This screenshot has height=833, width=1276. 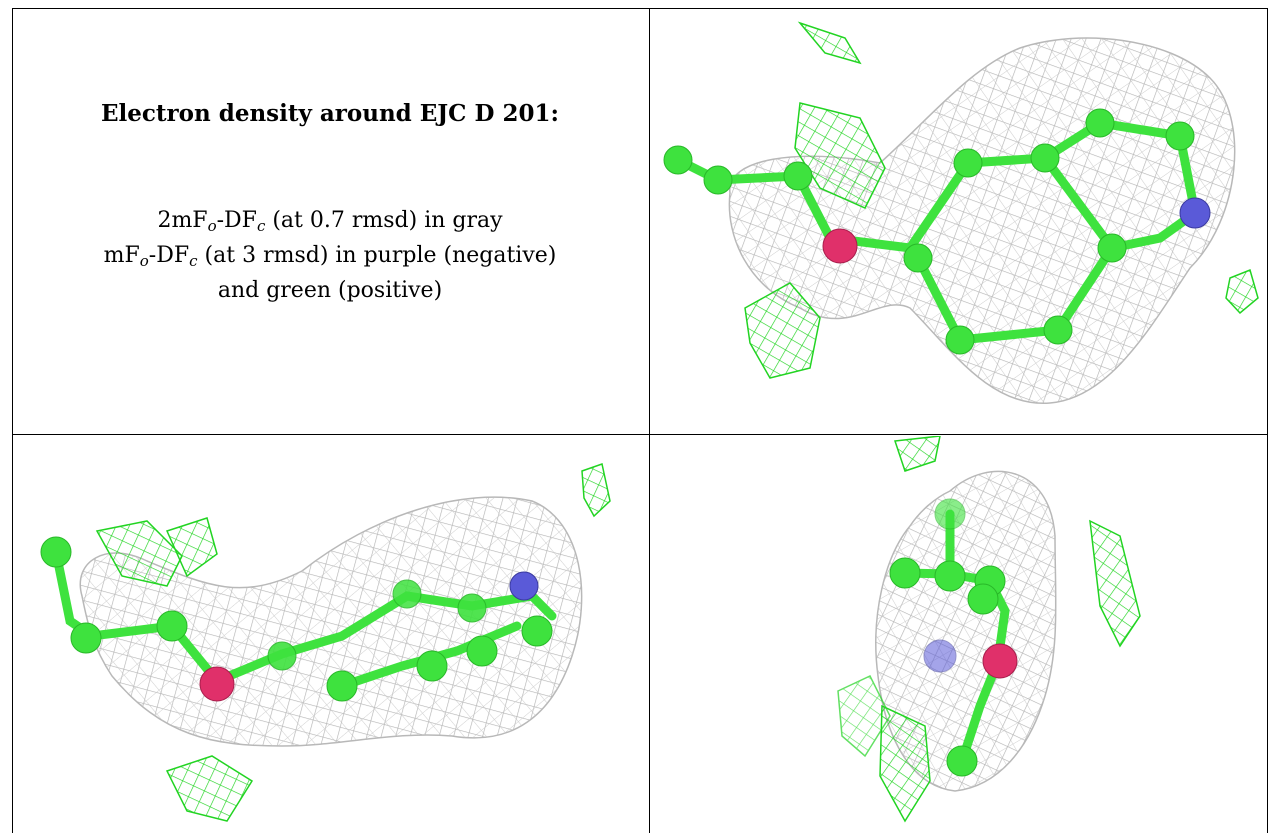 I want to click on figure-title: Electron density around EJC D 201:, so click(x=330, y=113).